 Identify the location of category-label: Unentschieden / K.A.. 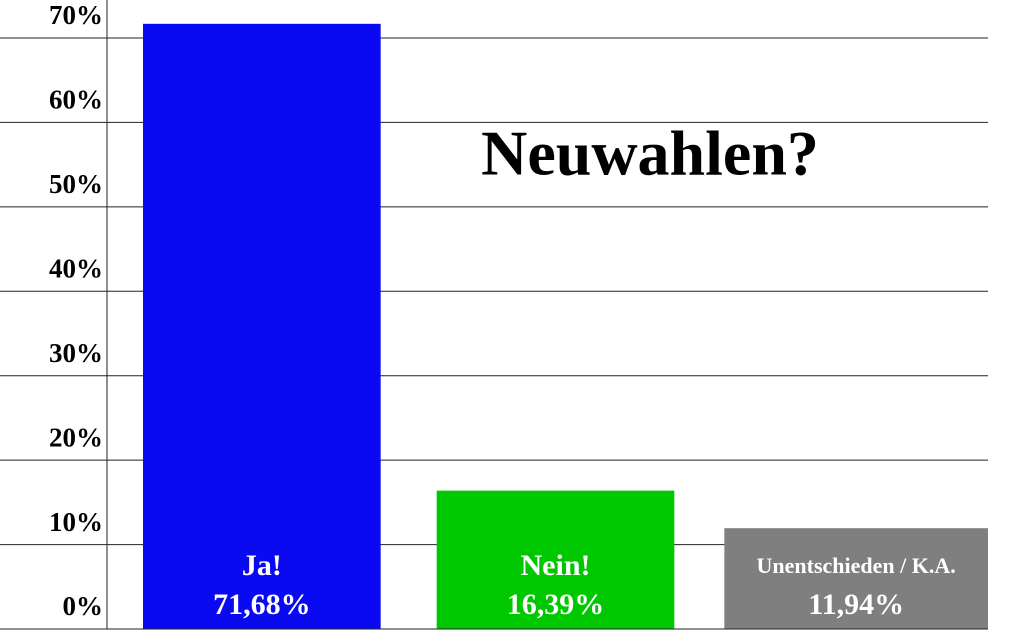
(856, 565).